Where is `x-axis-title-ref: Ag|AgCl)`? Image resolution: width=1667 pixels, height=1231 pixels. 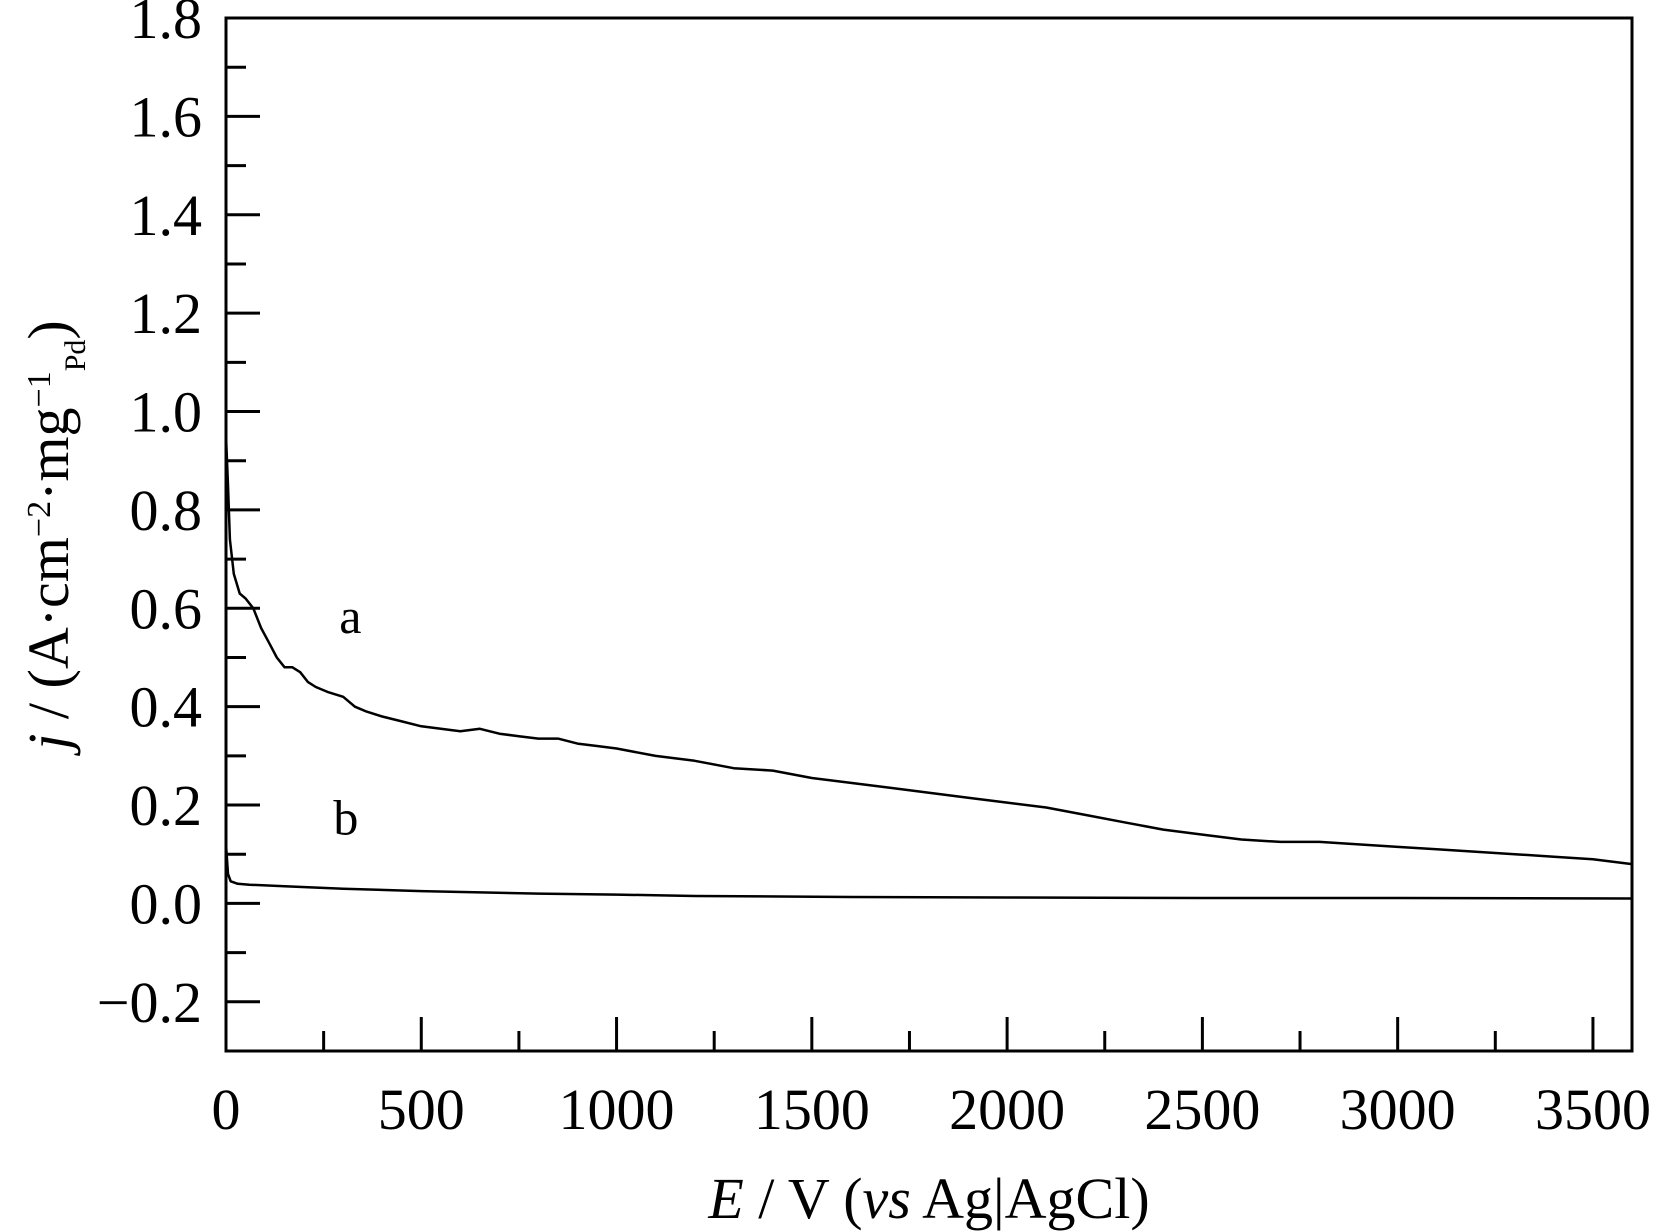
x-axis-title-ref: Ag|AgCl) is located at coordinates (1030, 1198).